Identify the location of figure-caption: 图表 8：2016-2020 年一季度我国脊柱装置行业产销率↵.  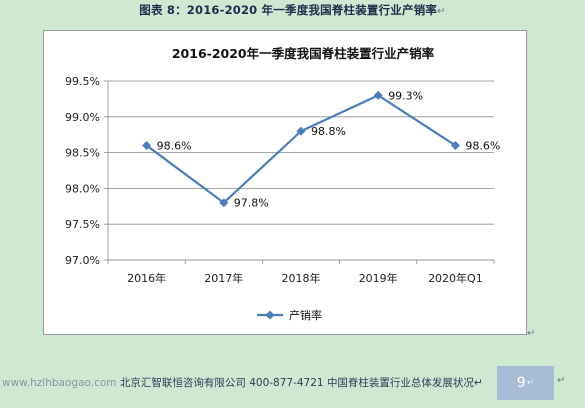
(292, 10).